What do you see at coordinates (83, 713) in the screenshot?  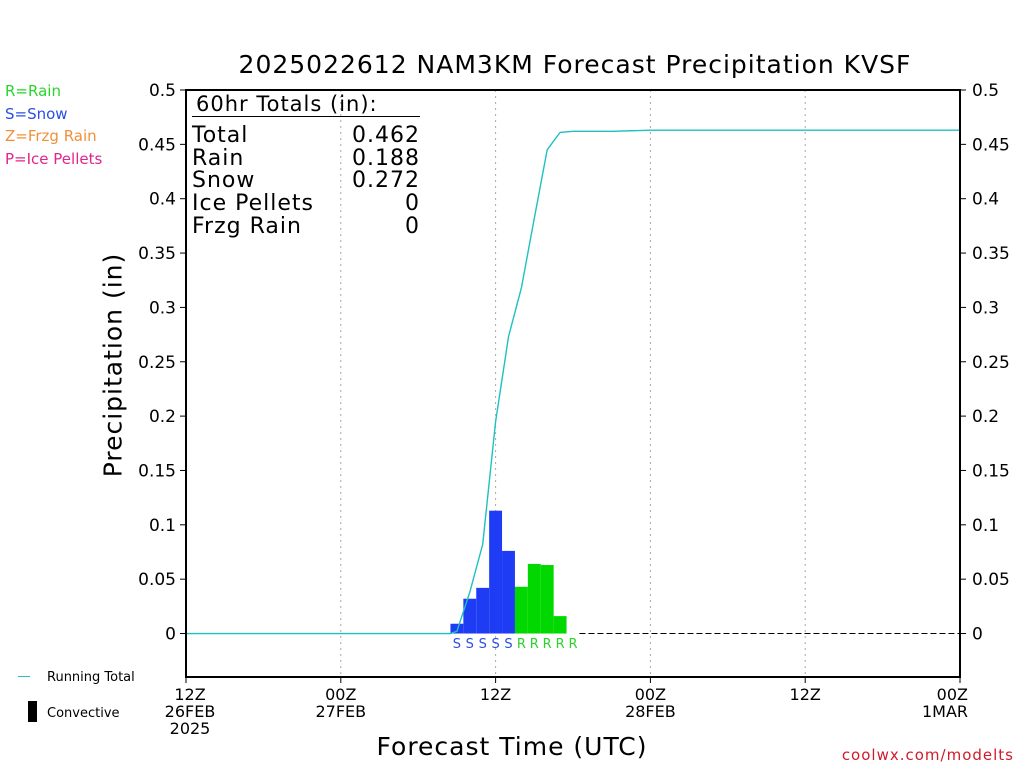 I see `convective-legend-label: Convective` at bounding box center [83, 713].